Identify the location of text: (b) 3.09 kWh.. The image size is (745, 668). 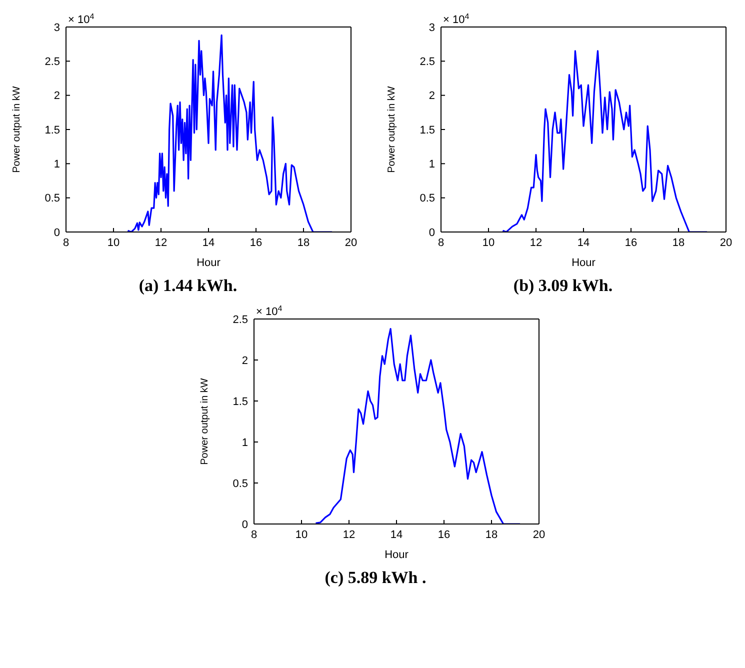
(563, 286).